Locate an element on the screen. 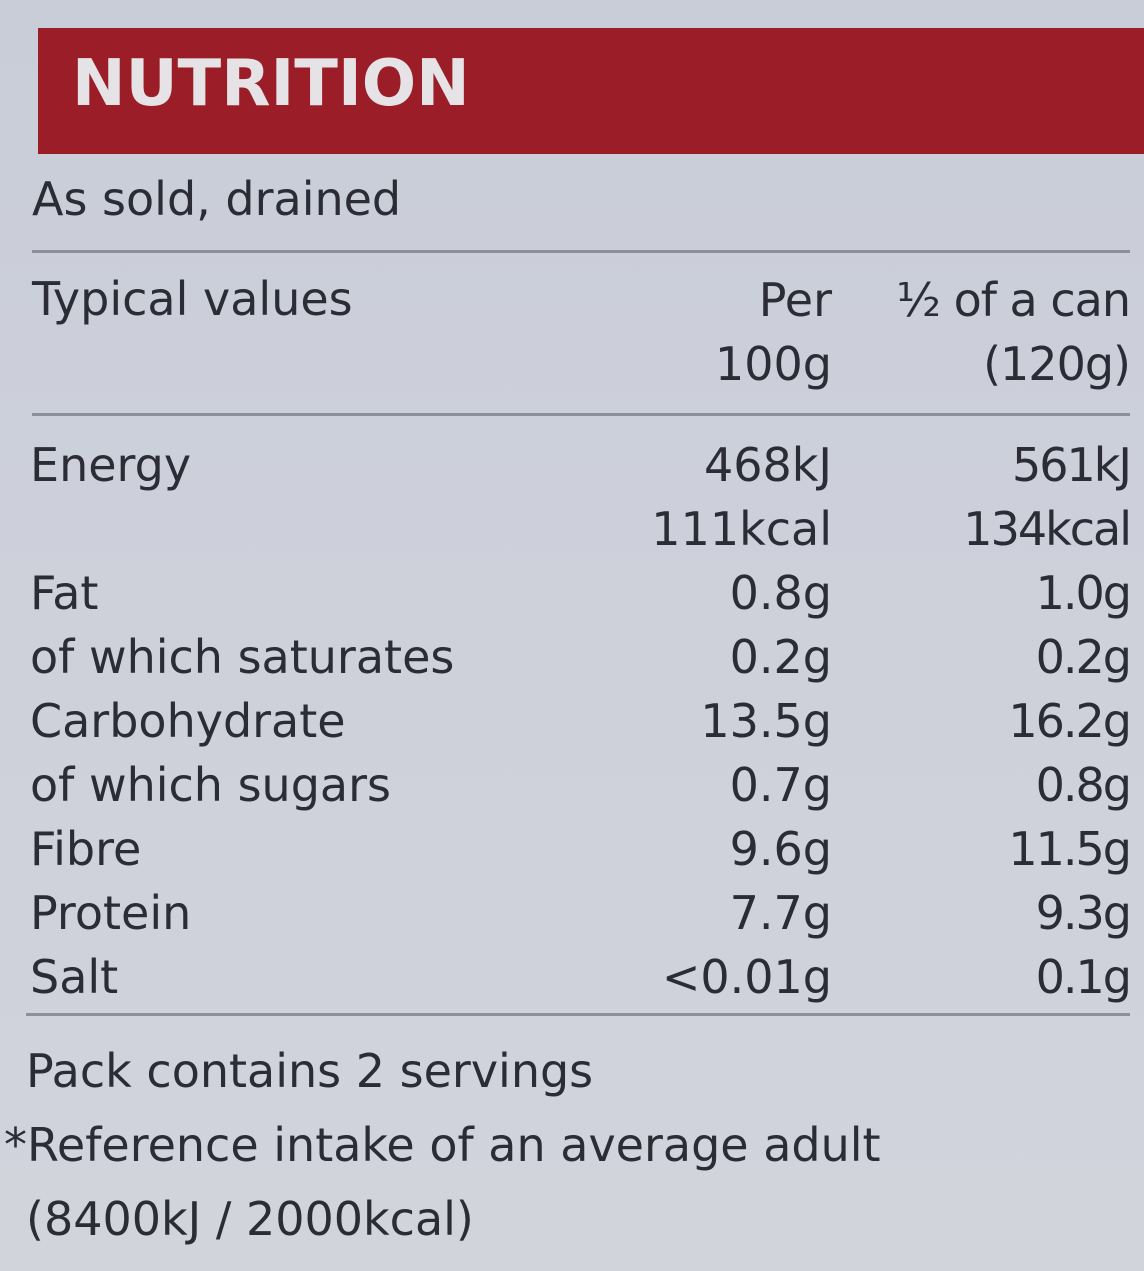 This screenshot has width=1144, height=1271. per-serving-heading-line1: ½ of a can is located at coordinates (1013, 300).